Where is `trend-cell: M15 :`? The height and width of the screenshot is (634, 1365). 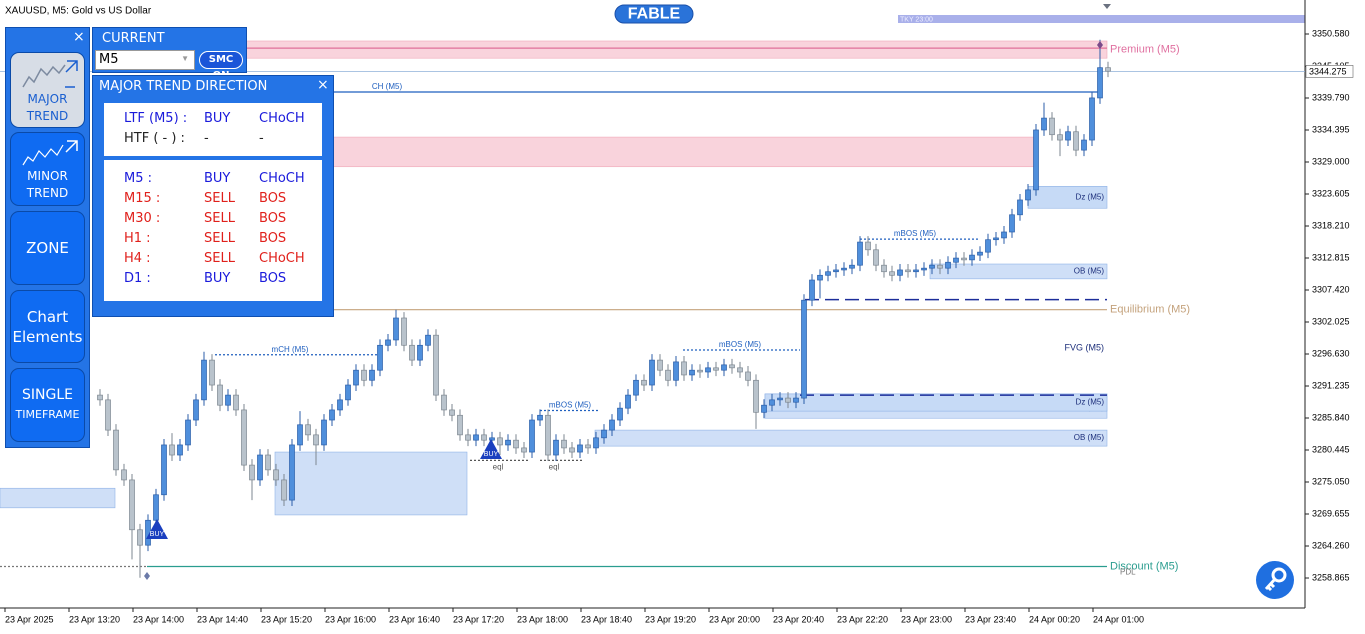 trend-cell: M15 : is located at coordinates (142, 198).